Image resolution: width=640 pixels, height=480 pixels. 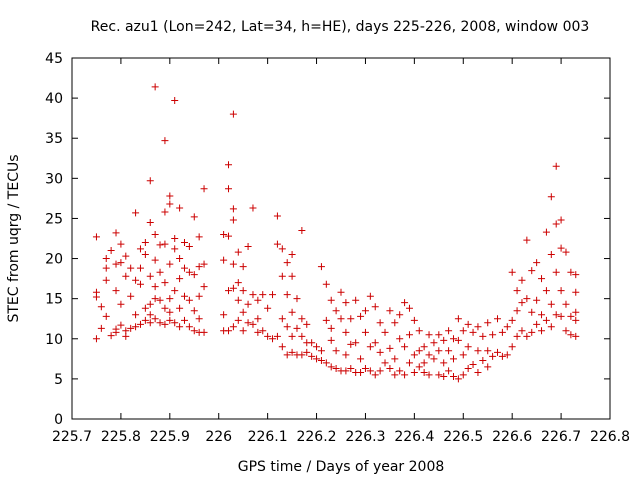 What do you see at coordinates (14, 238) in the screenshot?
I see `y-axis-label: STEC from uqrg / TECUs` at bounding box center [14, 238].